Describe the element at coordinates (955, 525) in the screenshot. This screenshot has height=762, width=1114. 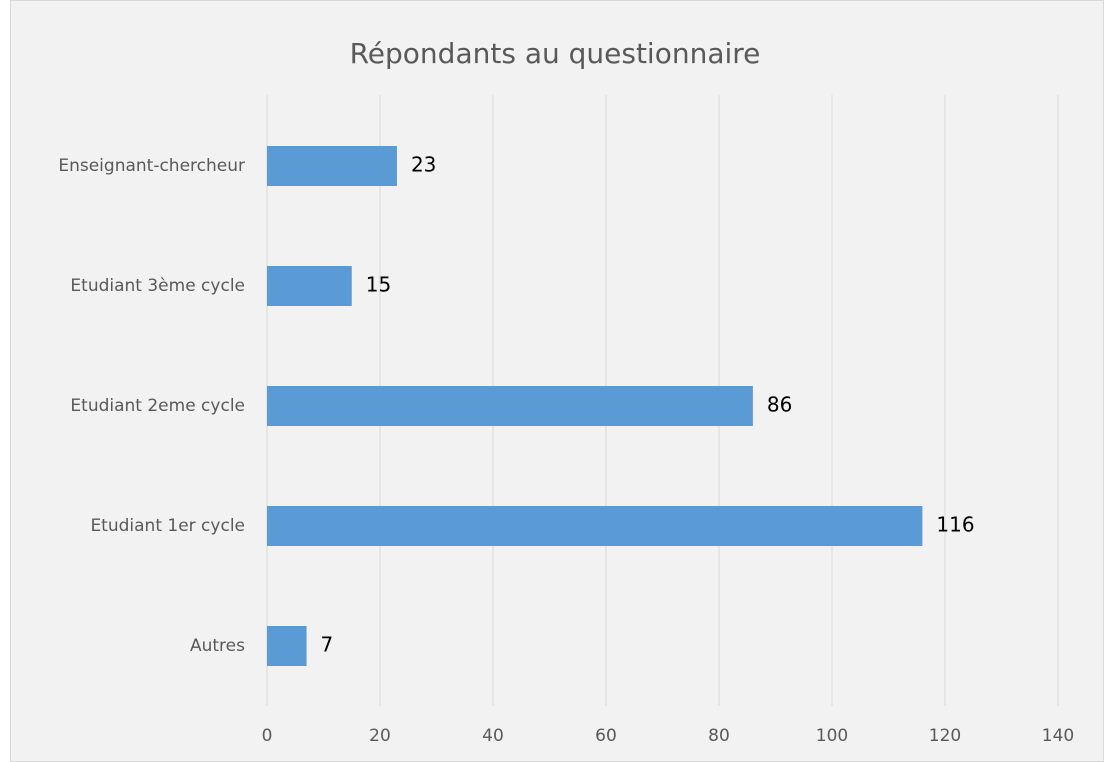
I see `data-label: 116` at that location.